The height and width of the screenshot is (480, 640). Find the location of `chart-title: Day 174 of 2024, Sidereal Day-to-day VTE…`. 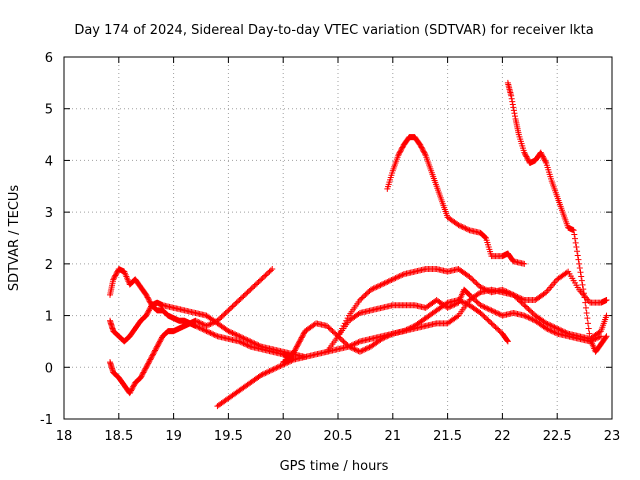

chart-title: Day 174 of 2024, Sidereal Day-to-day VTE… is located at coordinates (333, 30).